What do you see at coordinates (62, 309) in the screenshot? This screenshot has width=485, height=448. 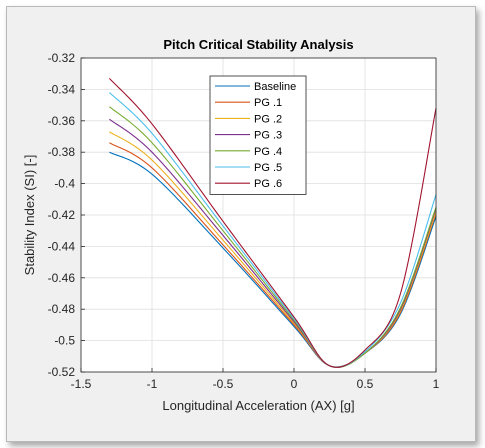 I see `y-tick-label: -0.48` at bounding box center [62, 309].